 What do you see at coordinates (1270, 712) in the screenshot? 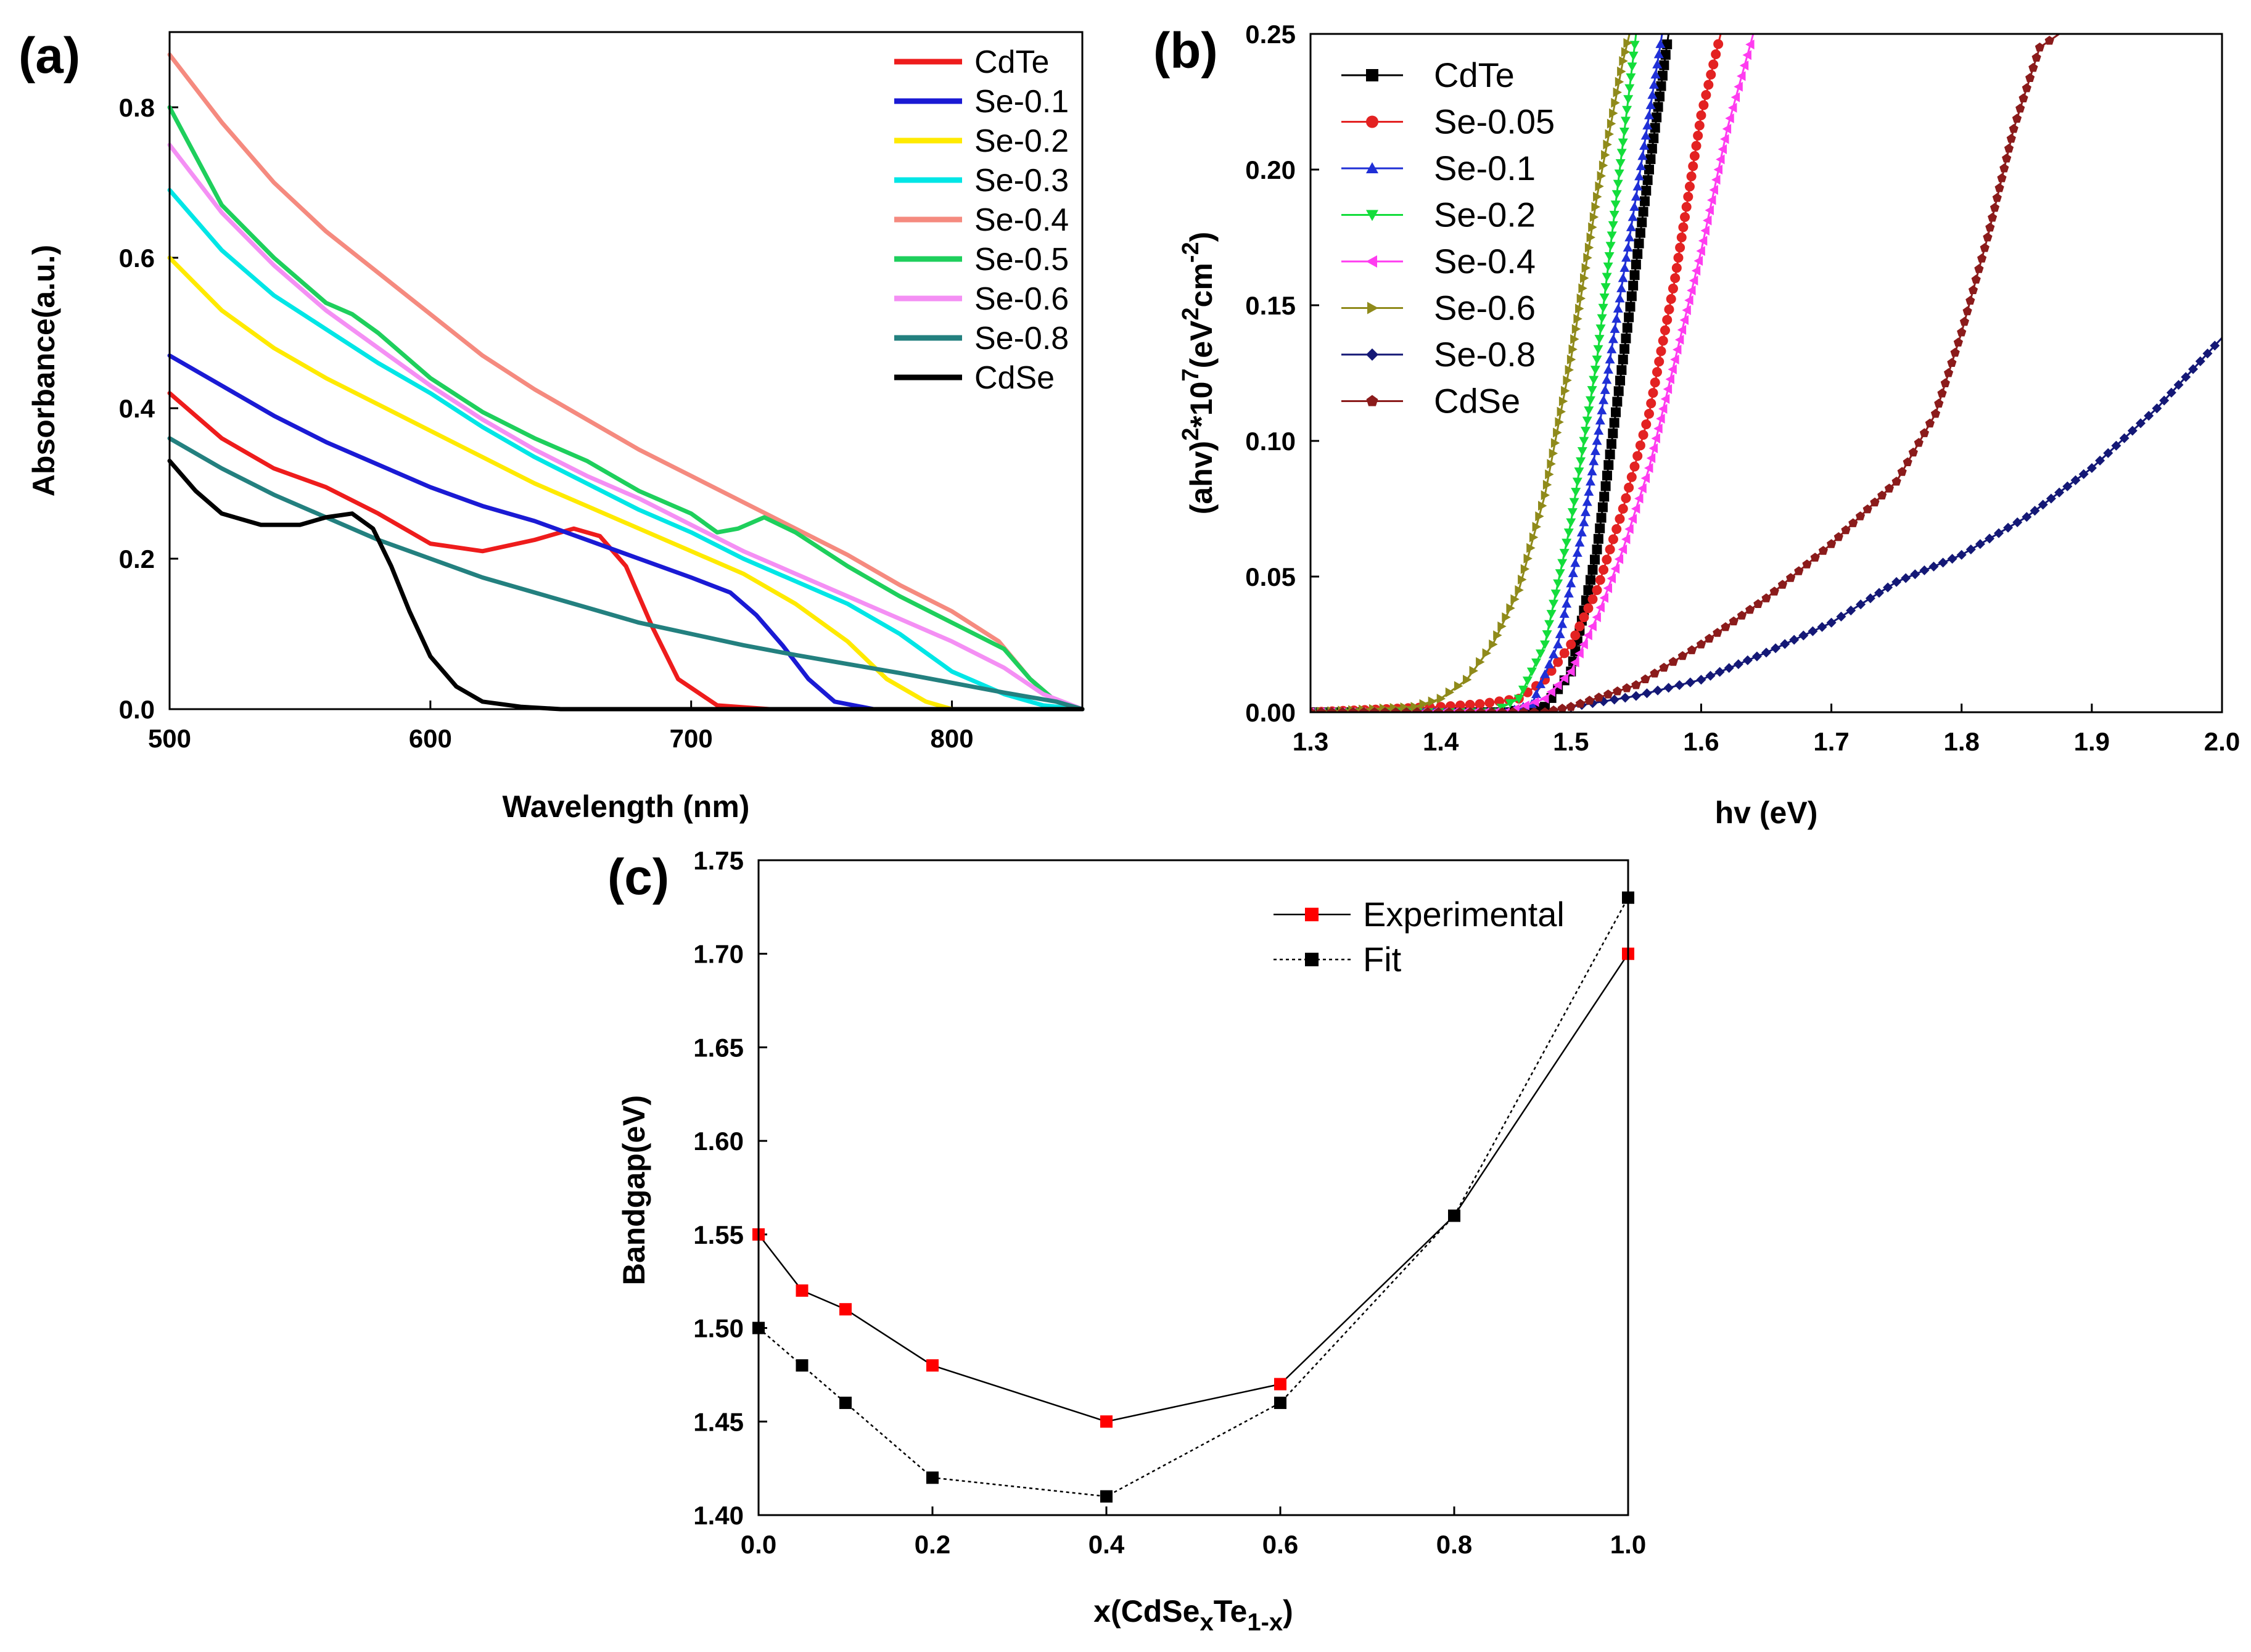
I see `panel-b-y-tick-label: 0.00` at bounding box center [1270, 712].